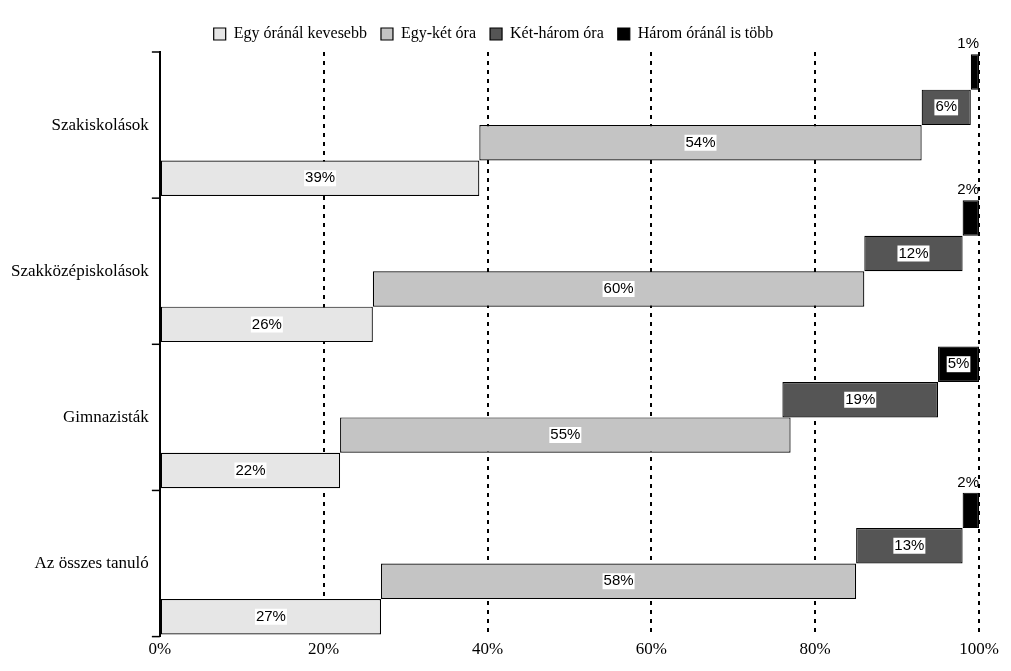  What do you see at coordinates (106, 416) in the screenshot?
I see `y-tick-label: Gimnazisták` at bounding box center [106, 416].